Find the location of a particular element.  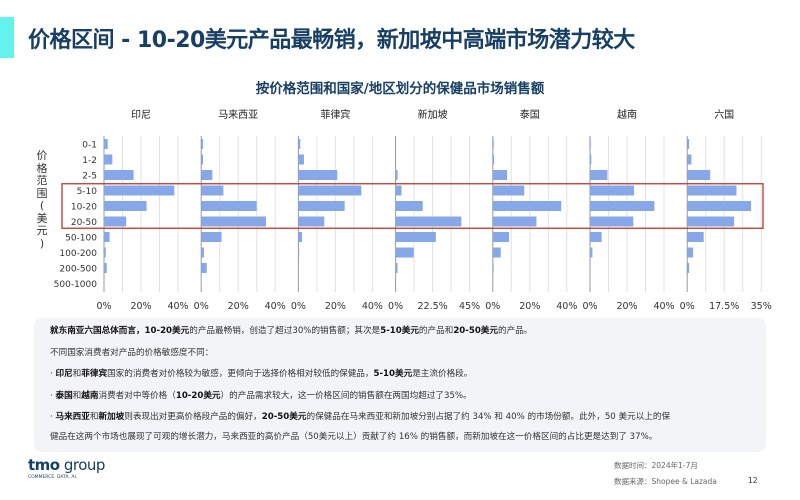

bar-六国-1-2 is located at coordinates (689, 159).